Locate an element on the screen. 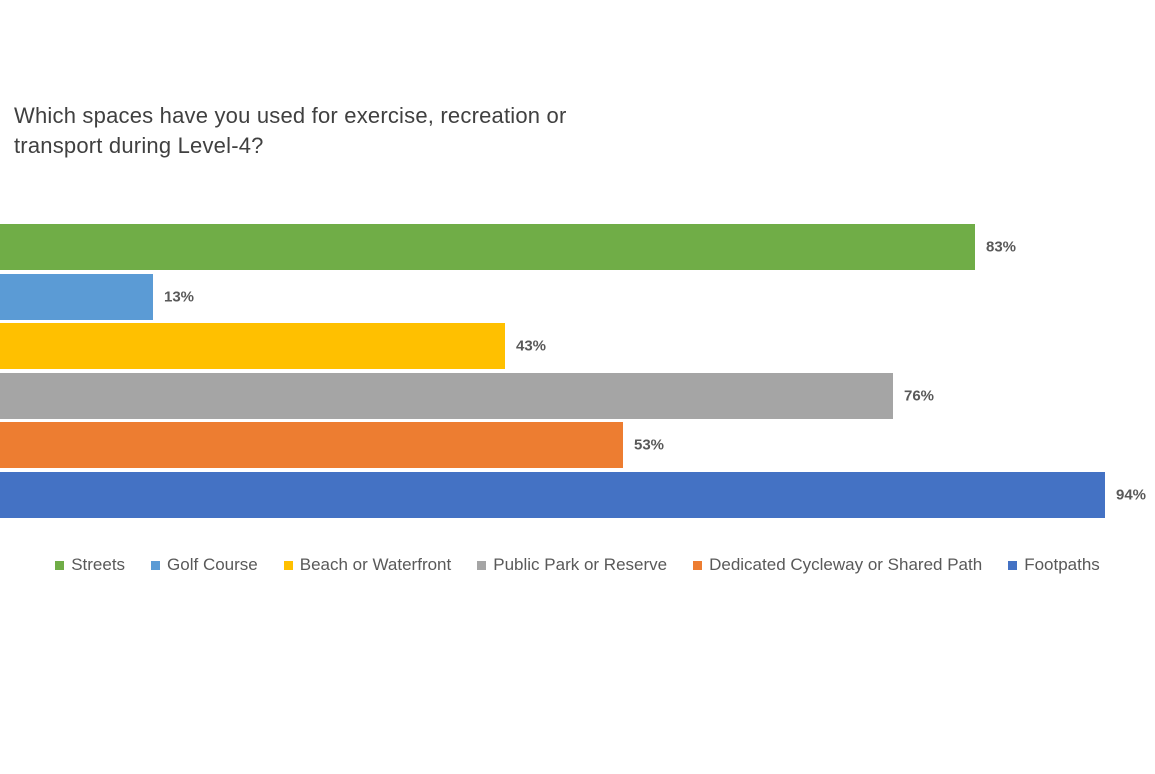  legend-label-dedicated-cycleway-or-shared-path: Dedicated Cycleway or Shared Path is located at coordinates (846, 564).